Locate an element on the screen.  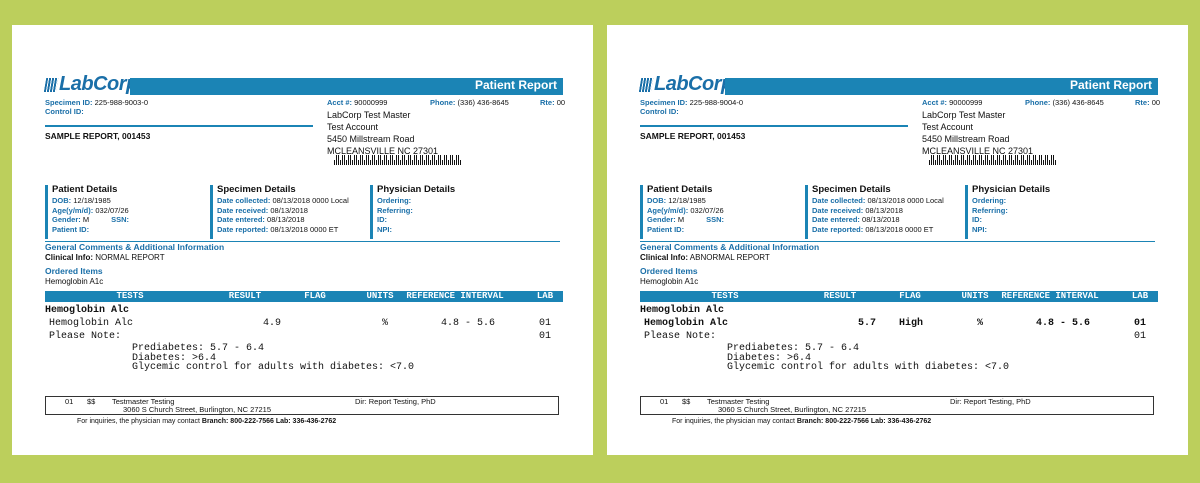
label: Acct #: is located at coordinates (340, 102).